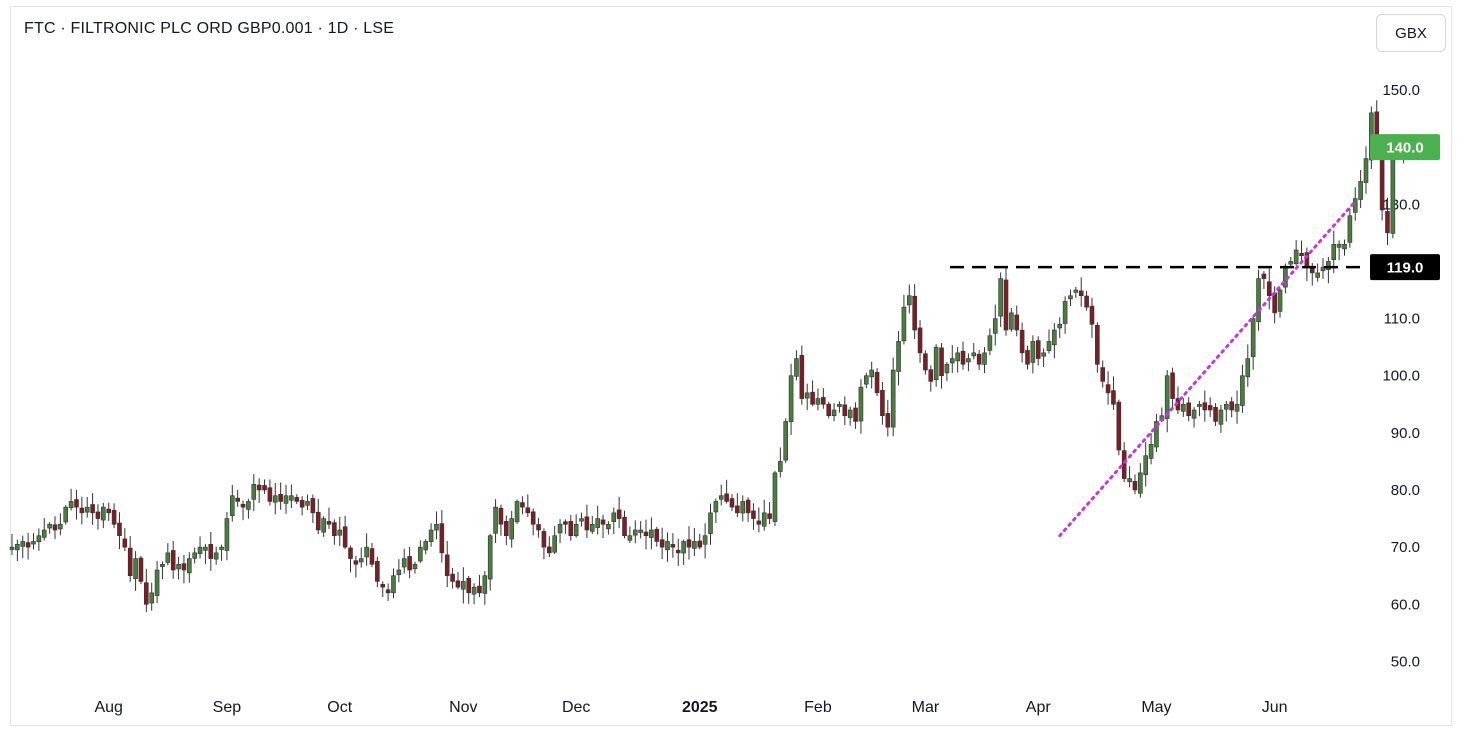 This screenshot has height=739, width=1463. I want to click on x-tick-label: Nov, so click(463, 707).